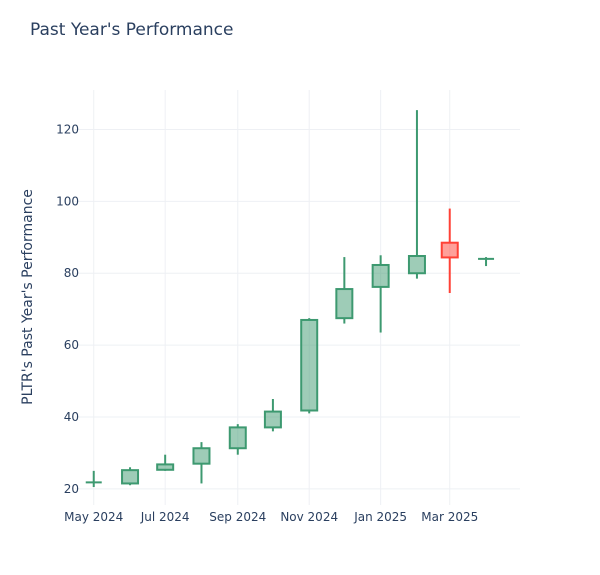 The height and width of the screenshot is (575, 600). What do you see at coordinates (71, 417) in the screenshot?
I see `y-tick-label: 40` at bounding box center [71, 417].